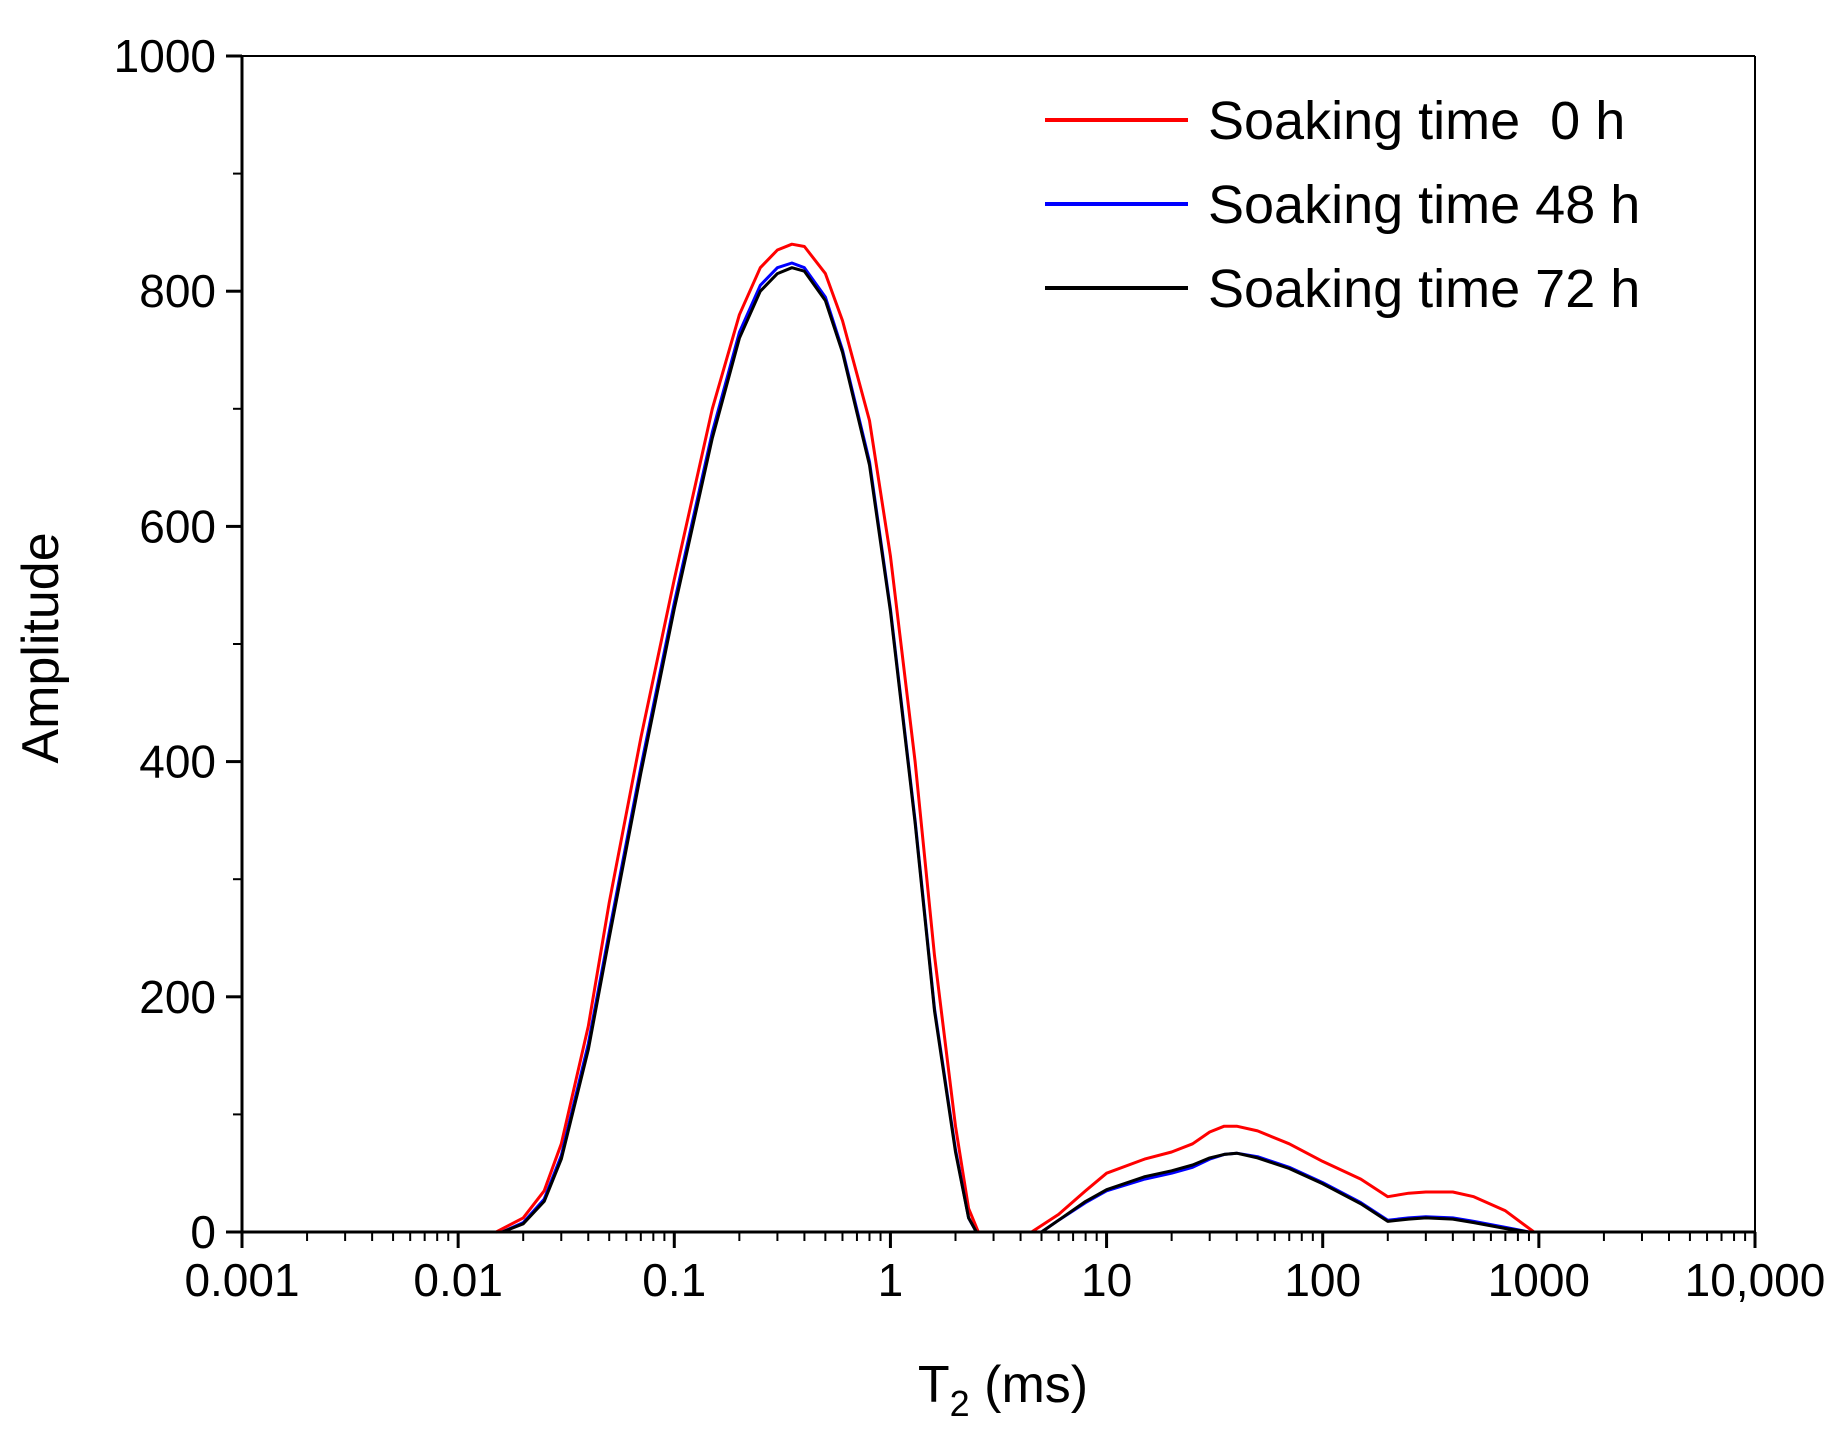 This screenshot has width=1844, height=1443. I want to click on x-tick-label: 1, so click(891, 1280).